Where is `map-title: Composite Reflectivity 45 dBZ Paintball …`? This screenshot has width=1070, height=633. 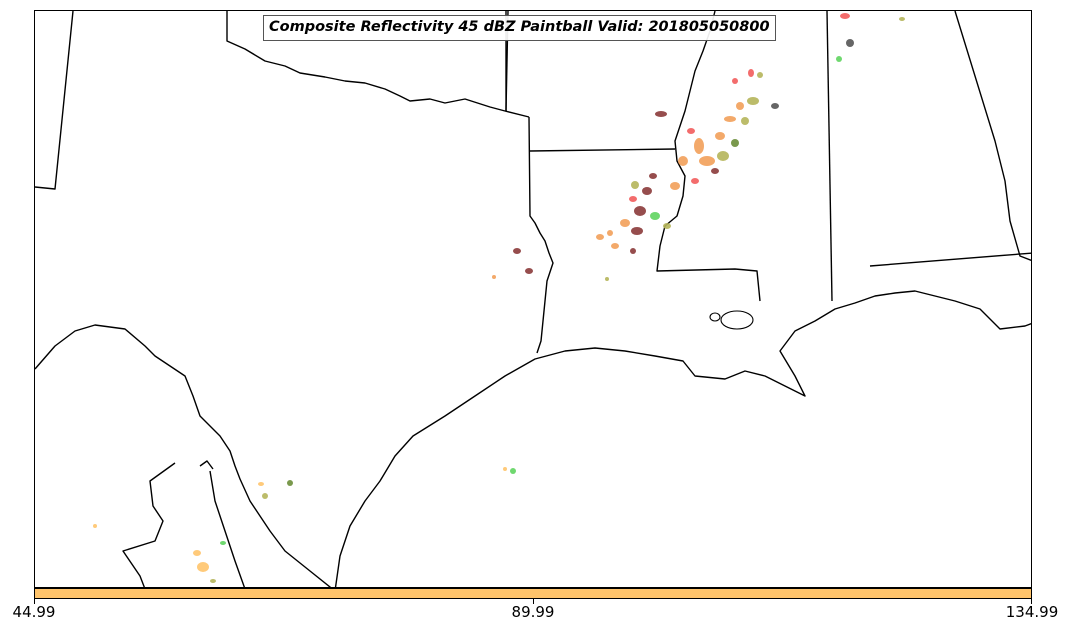 map-title: Composite Reflectivity 45 dBZ Paintball … is located at coordinates (519, 28).